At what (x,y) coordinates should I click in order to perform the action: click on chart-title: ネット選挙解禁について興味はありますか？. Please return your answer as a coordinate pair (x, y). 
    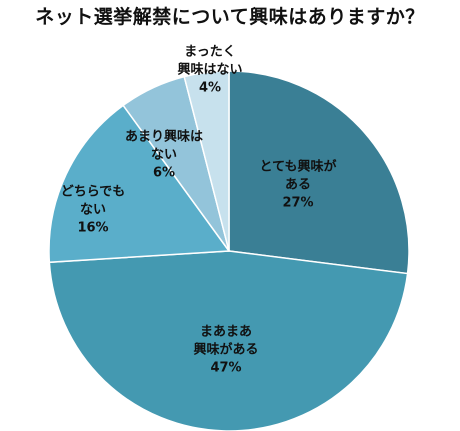
    Looking at the image, I should click on (230, 17).